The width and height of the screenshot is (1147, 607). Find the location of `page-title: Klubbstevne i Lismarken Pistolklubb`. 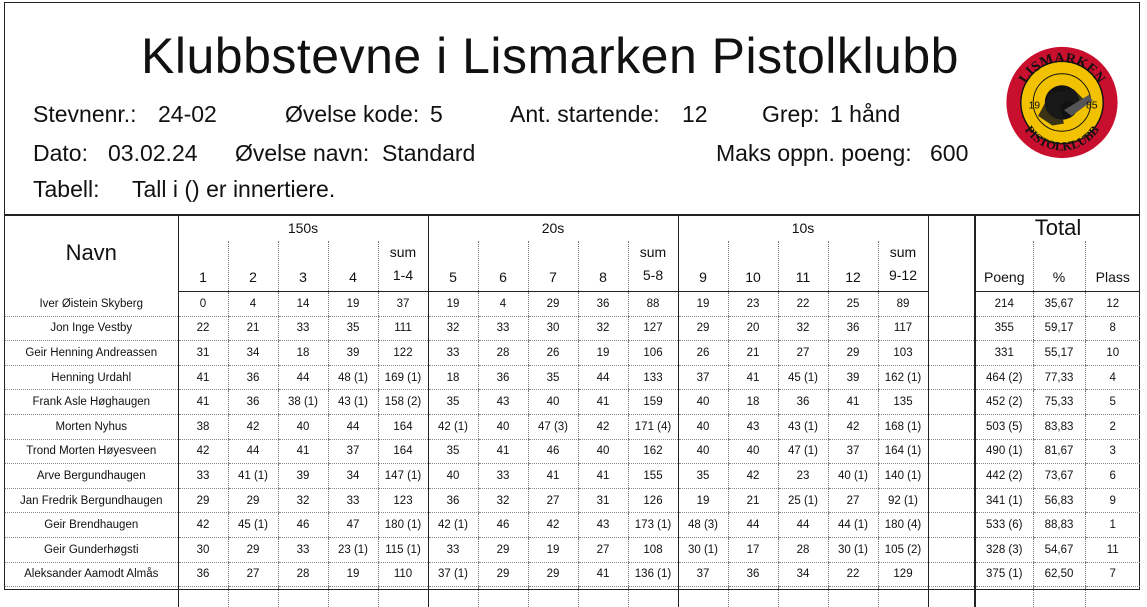

page-title: Klubbstevne i Lismarken Pistolklubb is located at coordinates (550, 56).